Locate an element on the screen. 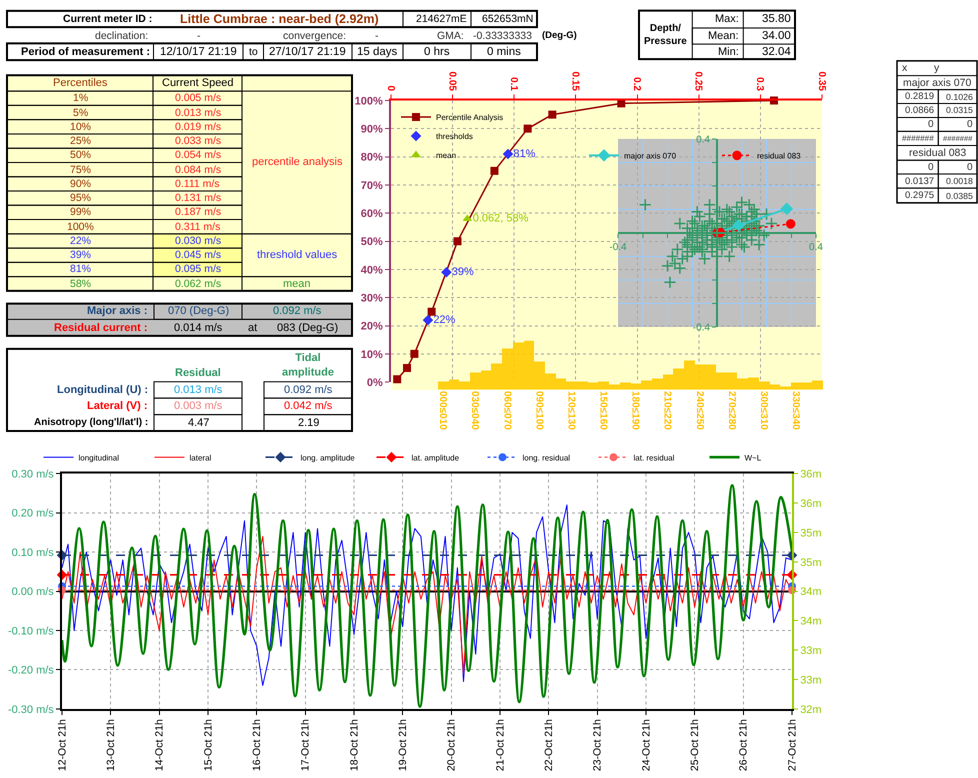 Image resolution: width=978 pixels, height=778 pixels. y-tick-label: 50% is located at coordinates (372, 242).